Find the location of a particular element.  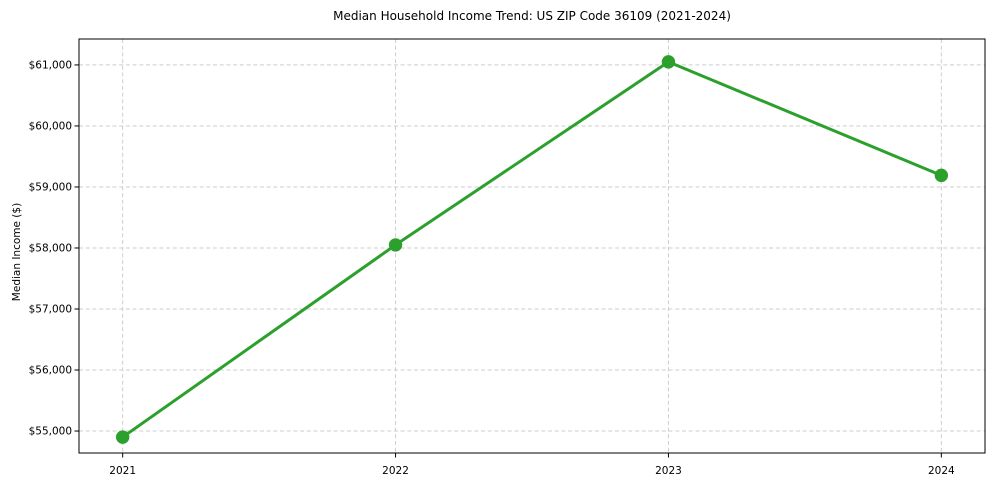

y-tick-label: $61,000 is located at coordinates (50, 65).